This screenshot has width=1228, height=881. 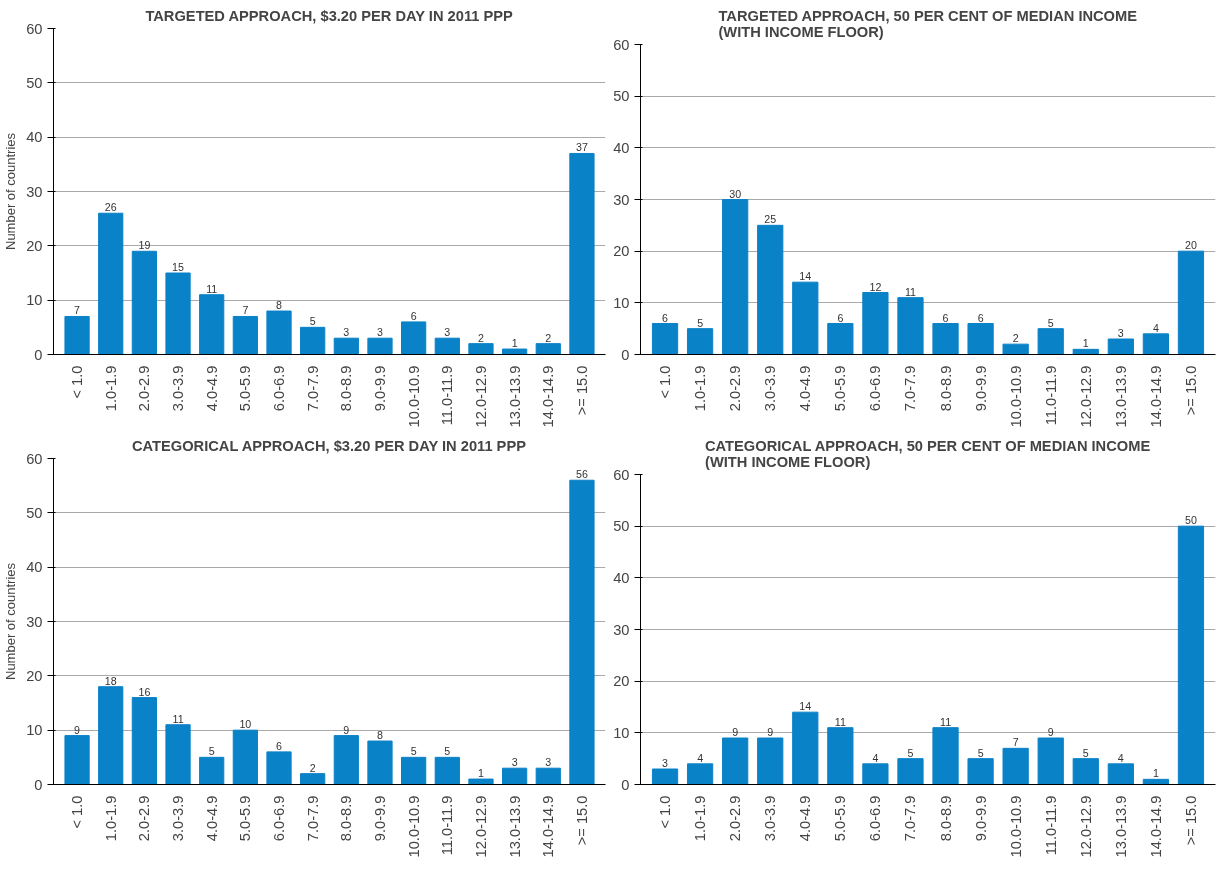 What do you see at coordinates (346, 332) in the screenshot?
I see `data-label: 3` at bounding box center [346, 332].